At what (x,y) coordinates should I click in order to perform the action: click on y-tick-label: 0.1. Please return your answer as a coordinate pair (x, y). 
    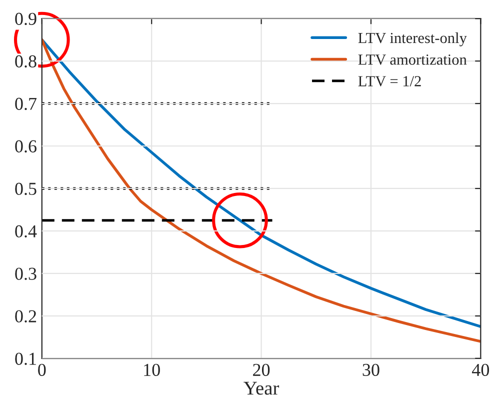
    Looking at the image, I should click on (25, 358).